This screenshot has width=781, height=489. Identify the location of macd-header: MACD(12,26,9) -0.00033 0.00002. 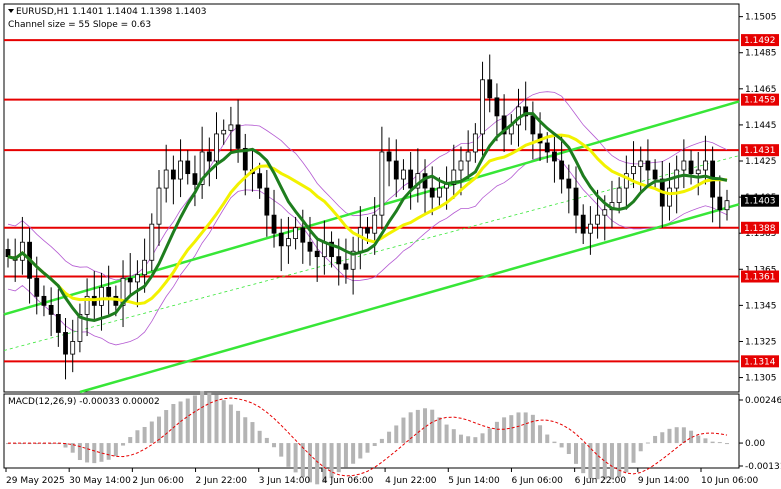
(84, 402).